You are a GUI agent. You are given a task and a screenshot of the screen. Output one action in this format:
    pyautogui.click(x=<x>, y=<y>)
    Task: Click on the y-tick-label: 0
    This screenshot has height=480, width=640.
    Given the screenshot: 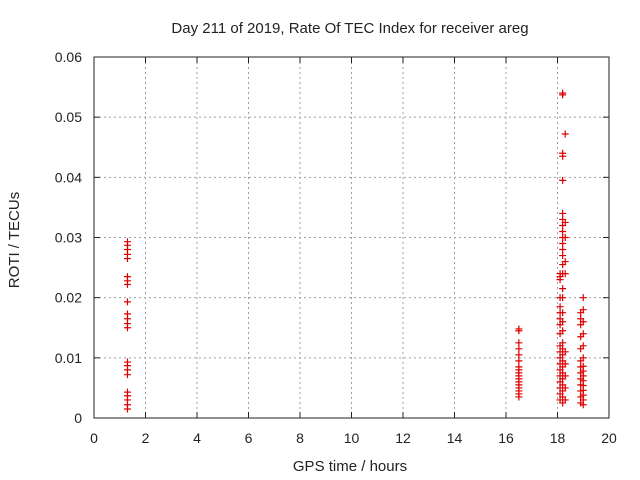 What is the action you would take?
    pyautogui.click(x=78, y=418)
    